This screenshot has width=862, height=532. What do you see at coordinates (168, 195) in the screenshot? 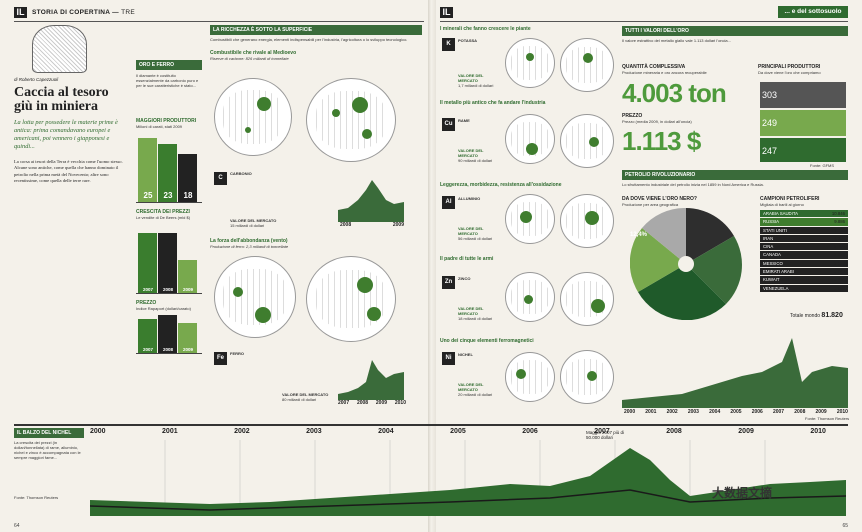
I see `bar-labels: 25 23 18` at bounding box center [168, 195].